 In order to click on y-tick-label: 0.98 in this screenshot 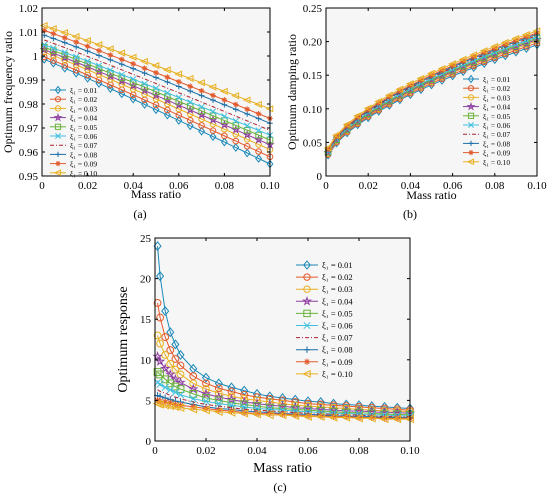, I will do `click(29, 105)`.